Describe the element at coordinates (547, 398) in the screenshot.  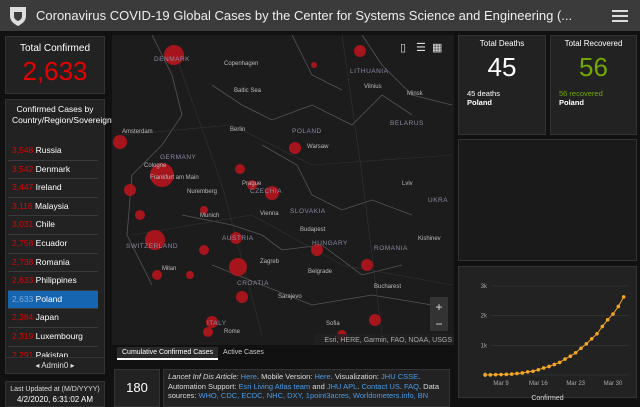
I see `chart-tab: Confirmed` at that location.